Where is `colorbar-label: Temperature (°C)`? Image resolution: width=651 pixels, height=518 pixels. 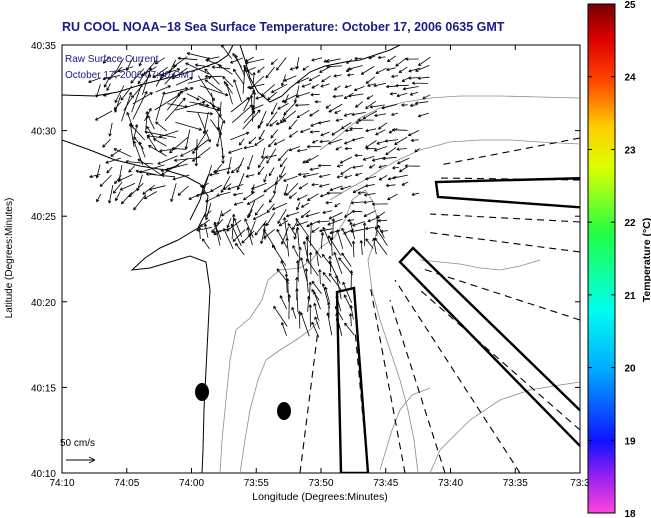 colorbar-label: Temperature (°C) is located at coordinates (646, 260).